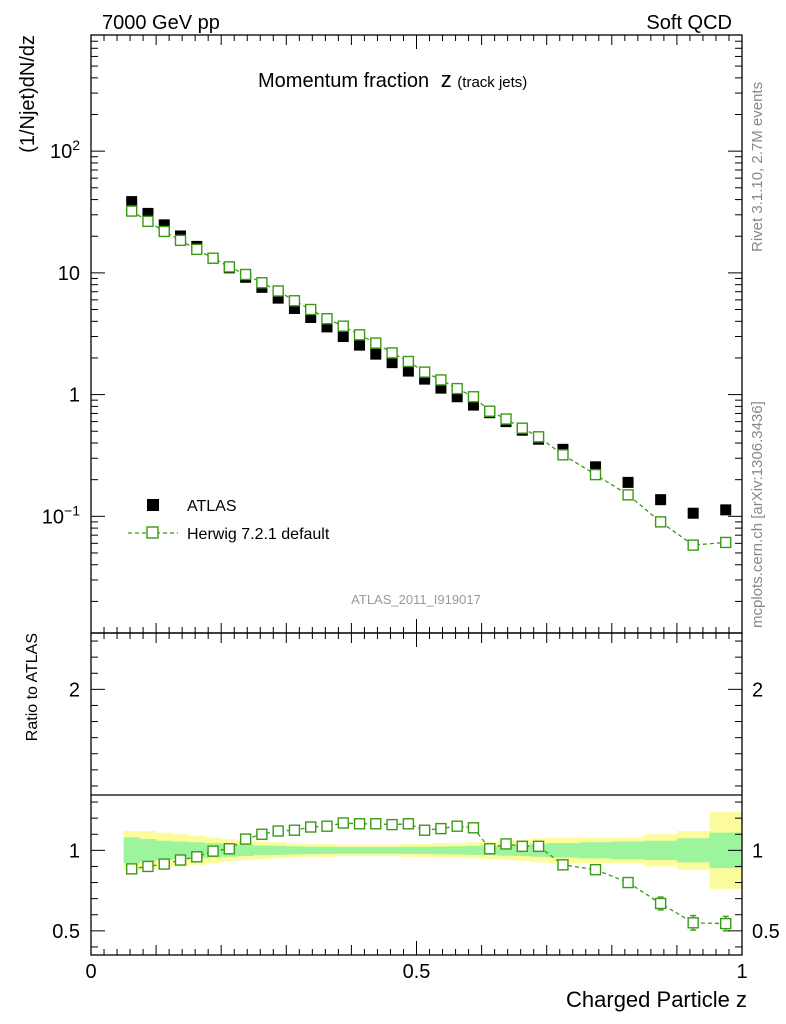  I want to click on y-tick-label: 10⁻¹, so click(61, 515).